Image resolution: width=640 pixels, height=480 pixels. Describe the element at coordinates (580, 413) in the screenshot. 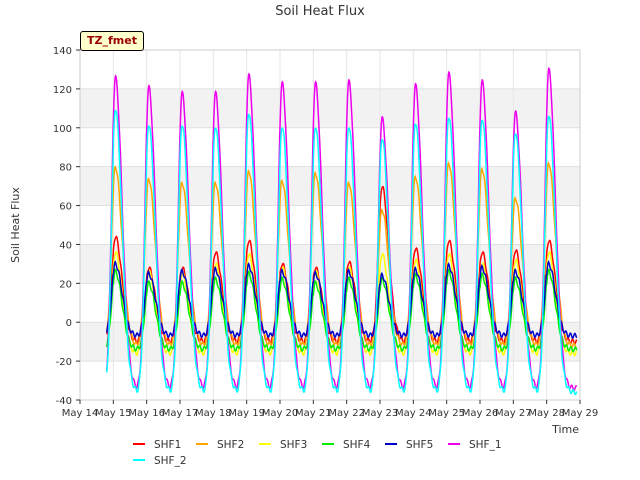

I see `x-tick-label: May 29` at that location.